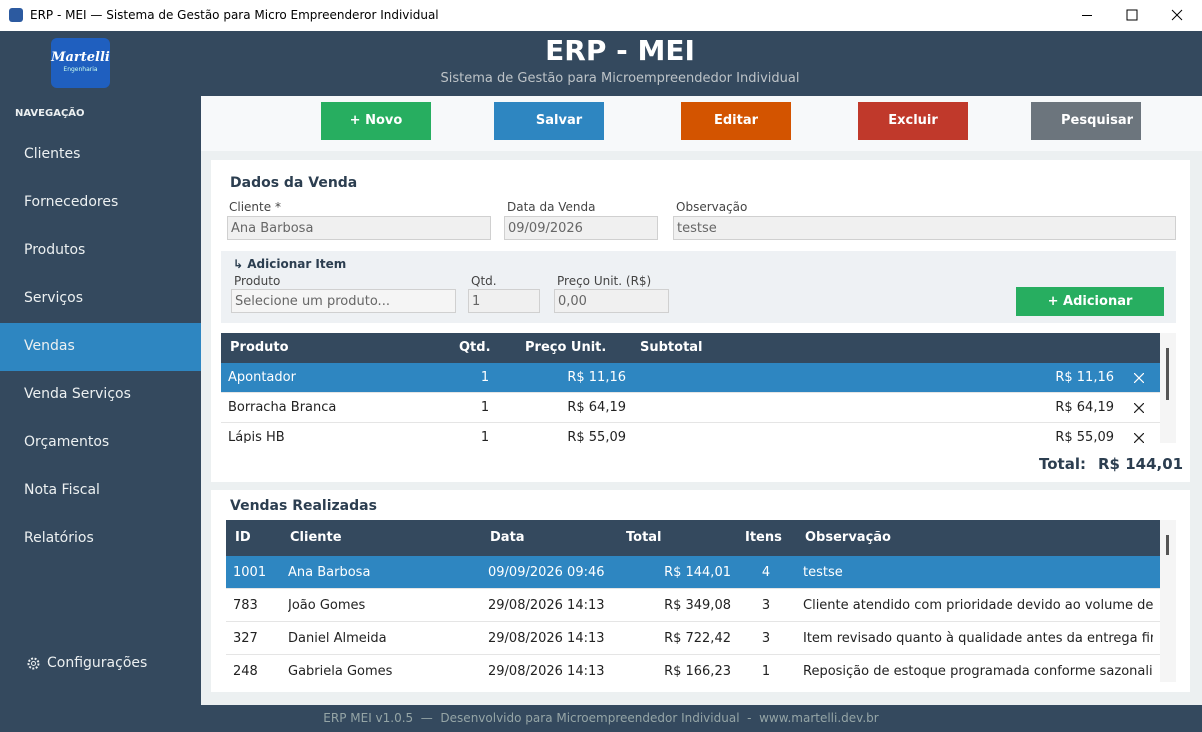 This screenshot has width=1202, height=732. What do you see at coordinates (376, 121) in the screenshot?
I see `toolbar-button: + Novo` at bounding box center [376, 121].